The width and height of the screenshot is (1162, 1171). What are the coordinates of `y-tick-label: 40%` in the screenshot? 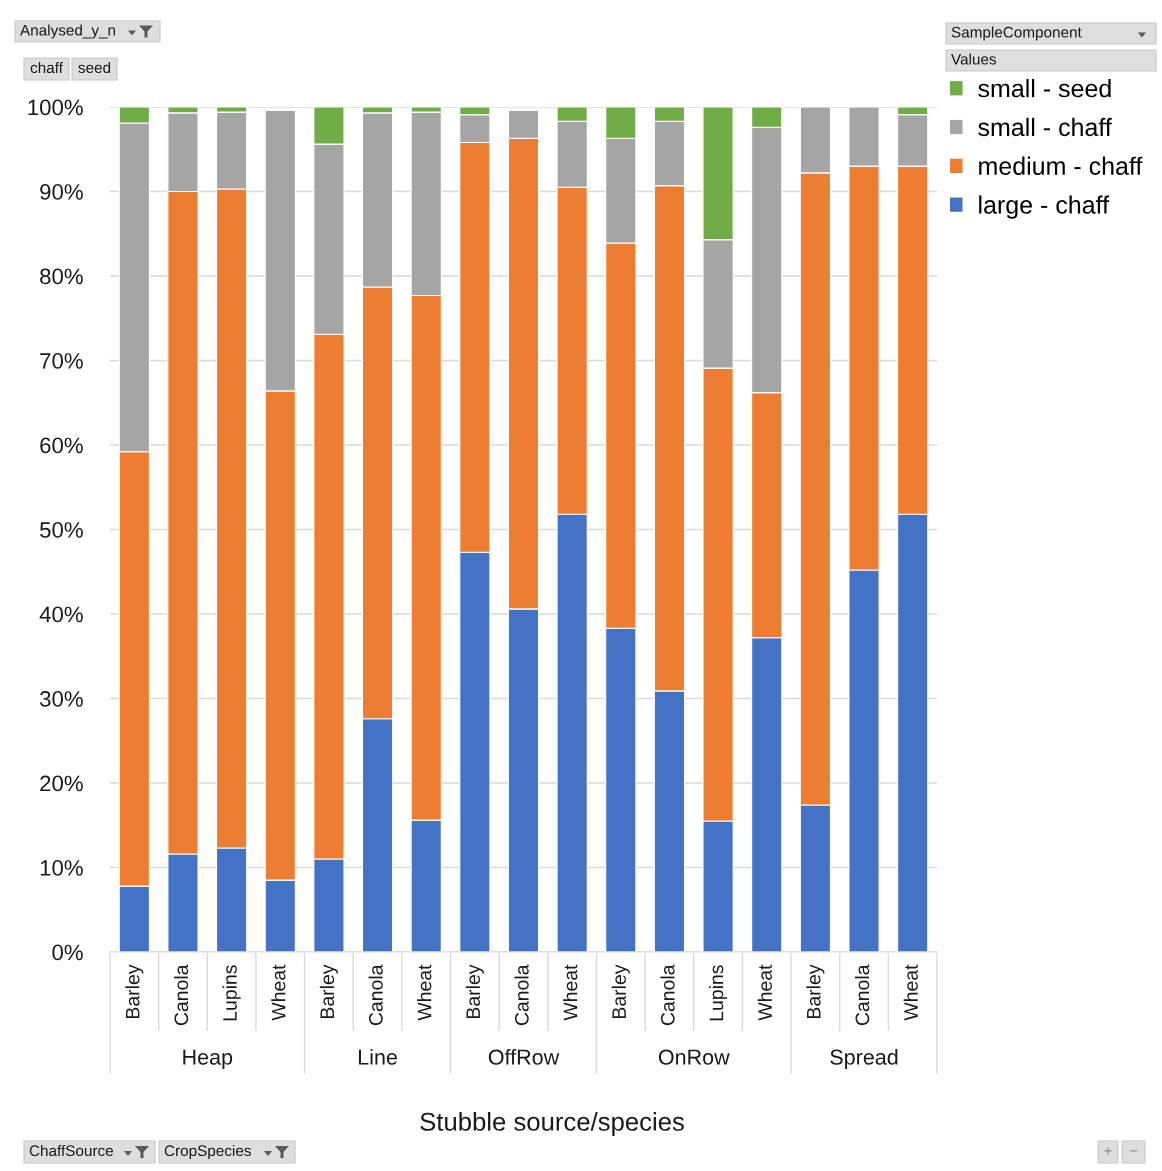 It's located at (61, 614).